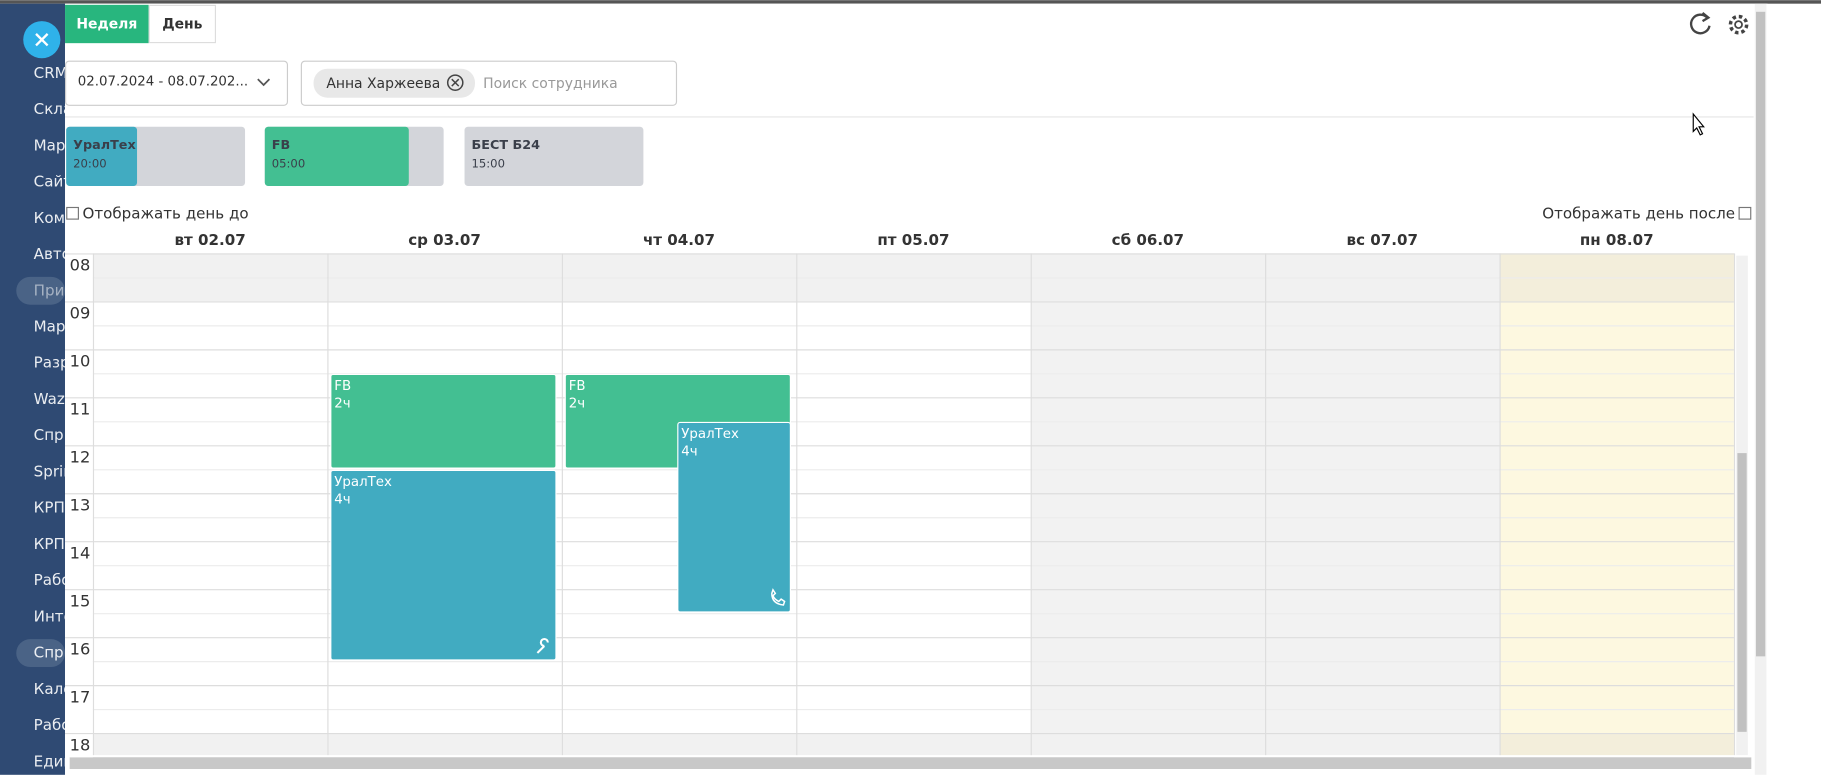 The height and width of the screenshot is (775, 1821). What do you see at coordinates (54, 761) in the screenshot?
I see `sidebar-item: Един` at bounding box center [54, 761].